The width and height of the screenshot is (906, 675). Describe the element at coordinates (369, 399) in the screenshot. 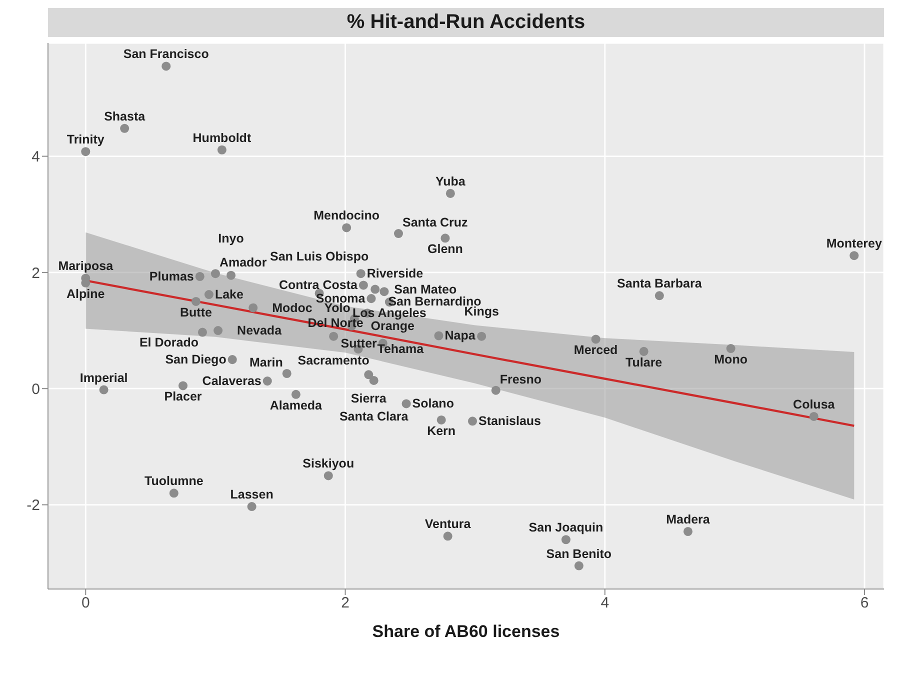

I see `annotation: Sierra` at that location.